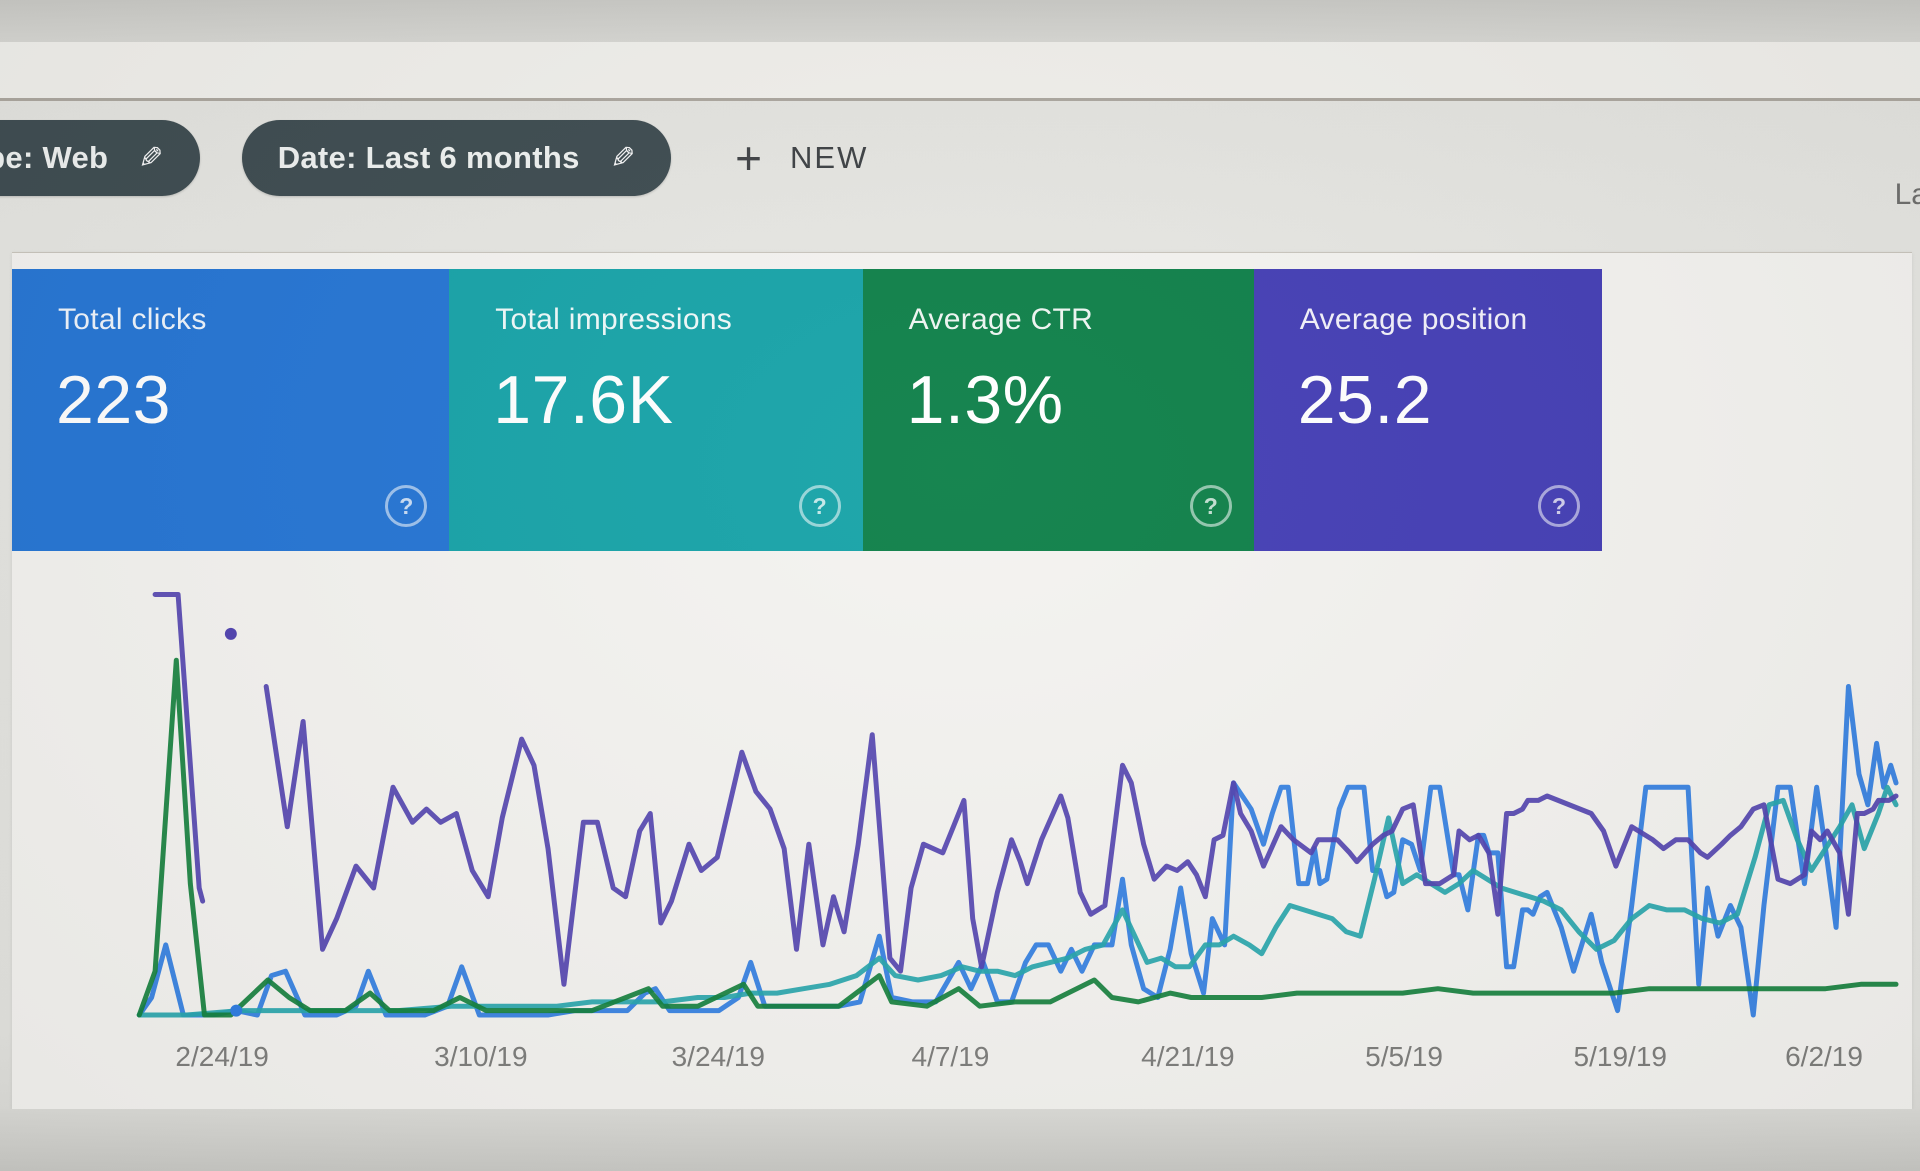 This screenshot has width=1920, height=1171. I want to click on filter-bar: type: Web ✎ Date: Last 6 months ✎ + NEW, so click(960, 158).